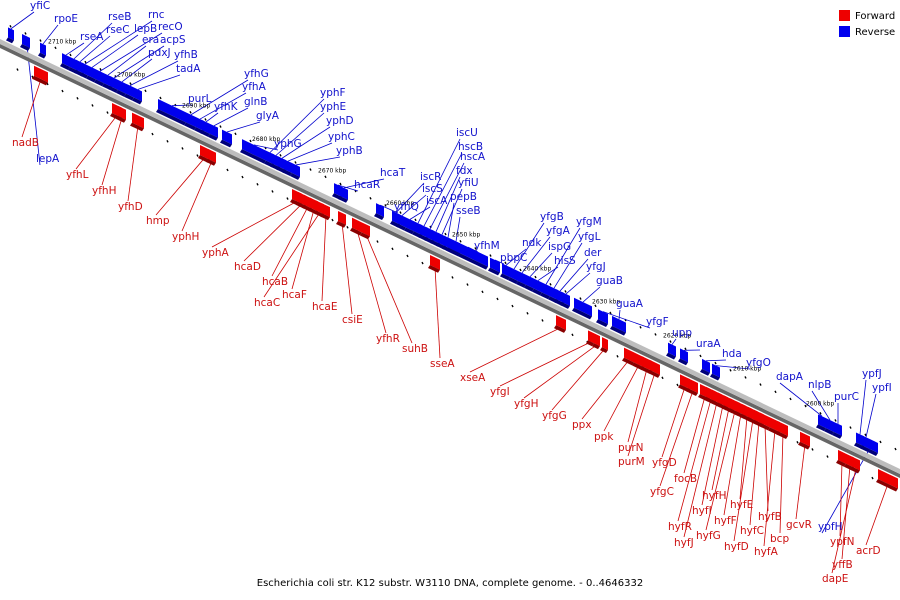 The height and width of the screenshot is (600, 900). What do you see at coordinates (770, 517) in the screenshot?
I see `gene-label-hyfB: hyfB` at bounding box center [770, 517].